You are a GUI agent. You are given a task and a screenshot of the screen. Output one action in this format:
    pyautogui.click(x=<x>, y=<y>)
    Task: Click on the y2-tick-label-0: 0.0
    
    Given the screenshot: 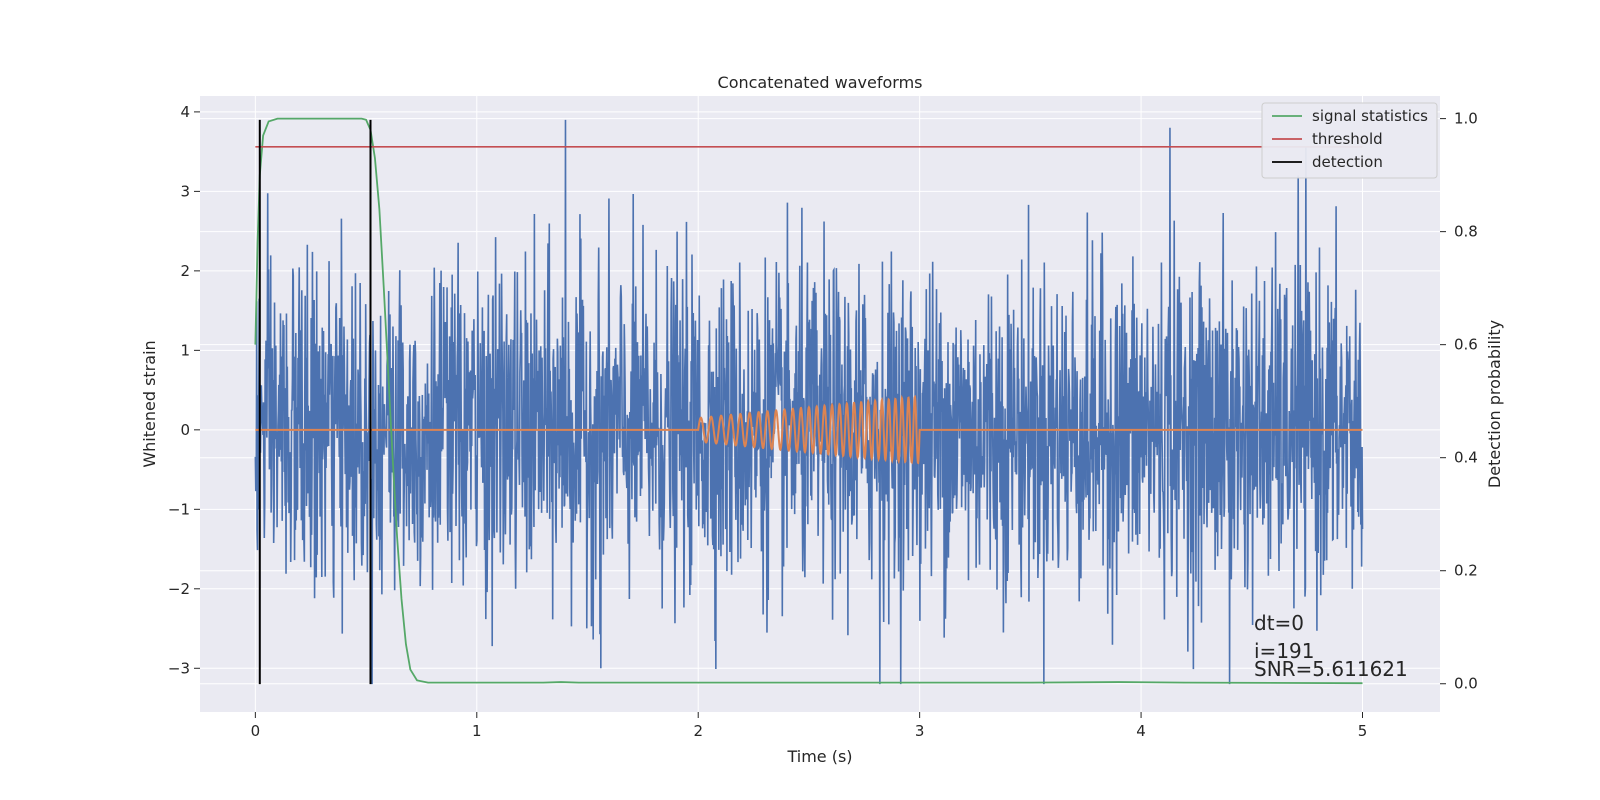 What is the action you would take?
    pyautogui.click(x=1466, y=684)
    